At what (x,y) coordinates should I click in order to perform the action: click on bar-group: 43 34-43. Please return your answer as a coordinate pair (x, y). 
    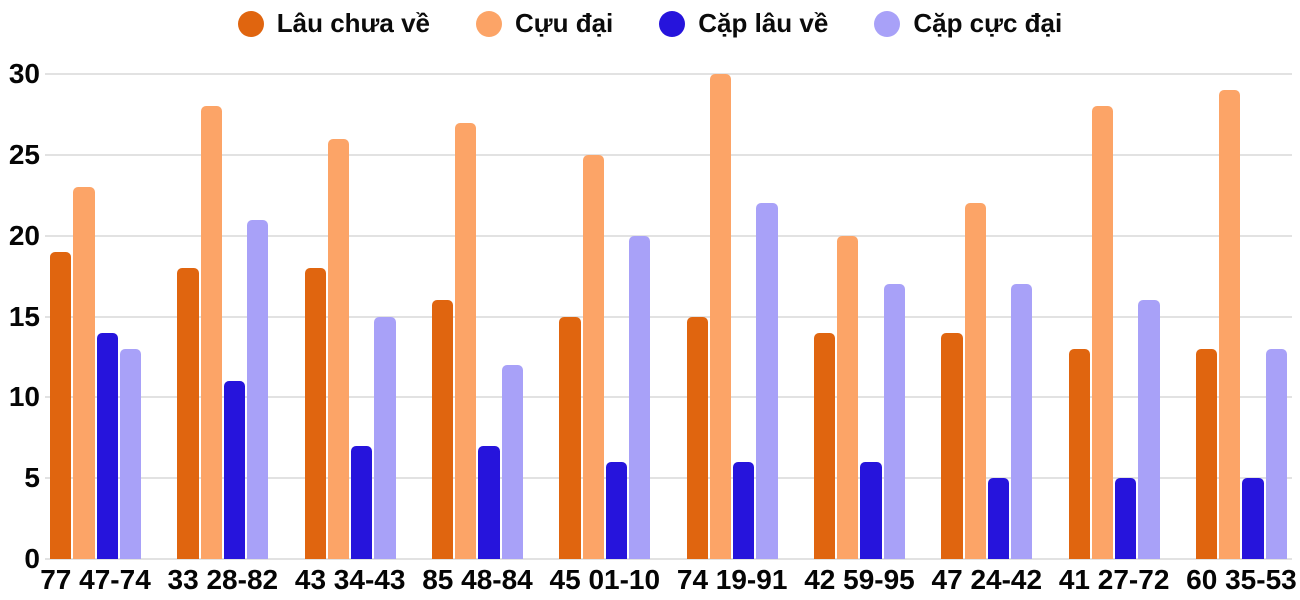
    Looking at the image, I should click on (350, 334).